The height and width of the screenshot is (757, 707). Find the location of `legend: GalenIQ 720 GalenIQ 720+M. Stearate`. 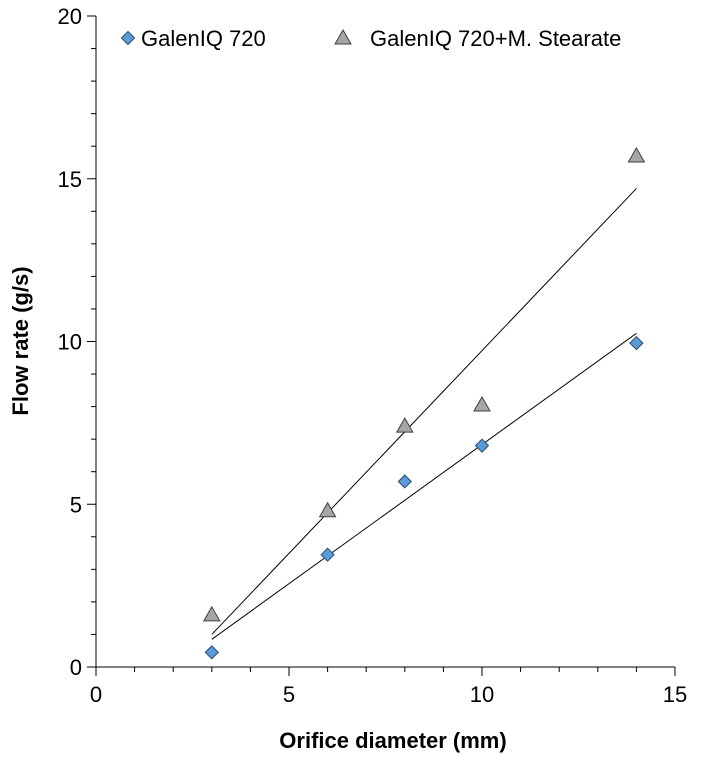

legend: GalenIQ 720 GalenIQ 720+M. Stearate is located at coordinates (370, 38).